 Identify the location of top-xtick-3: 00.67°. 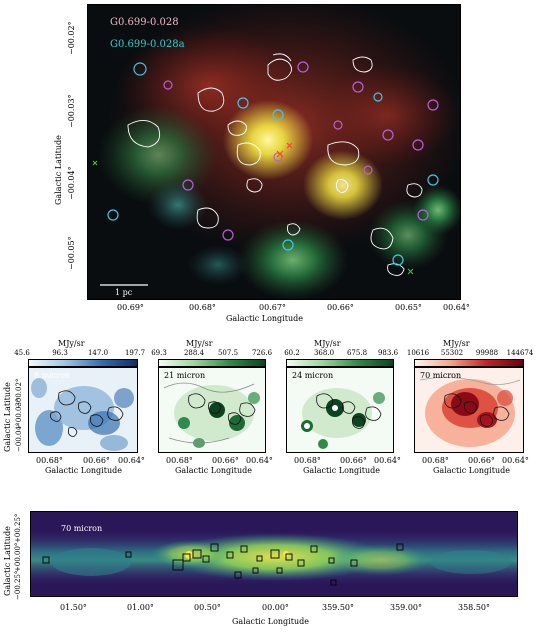
(272, 307).